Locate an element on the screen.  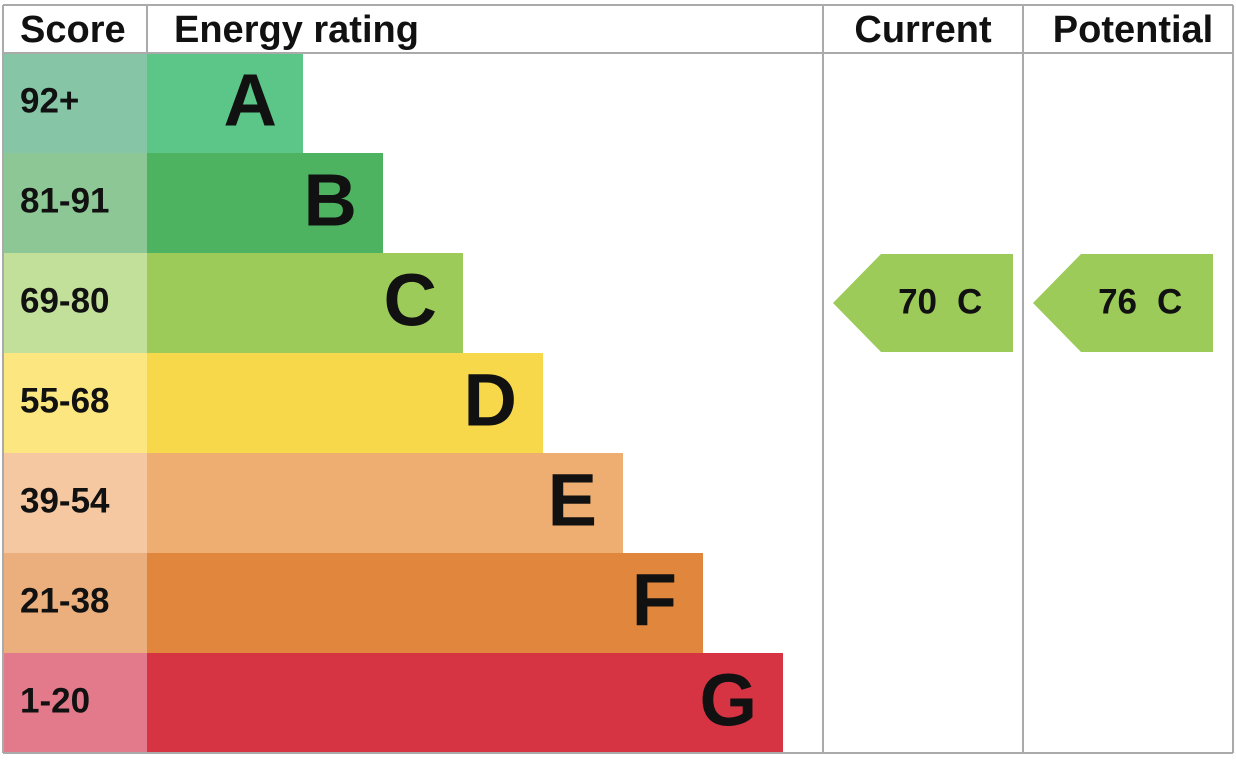
rating-letter: D is located at coordinates (490, 400).